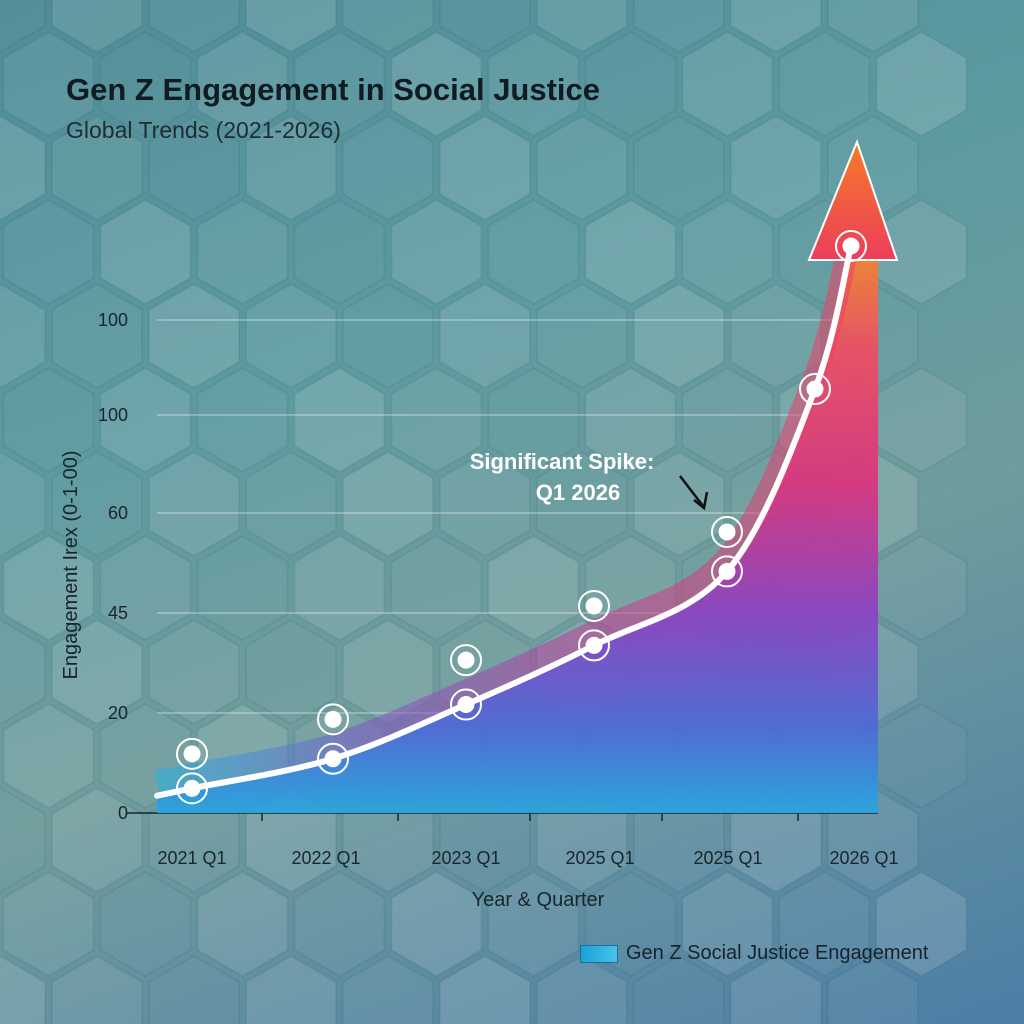 The image size is (1024, 1024). I want to click on chart-subtitle: Global Trends (2021-2026), so click(203, 130).